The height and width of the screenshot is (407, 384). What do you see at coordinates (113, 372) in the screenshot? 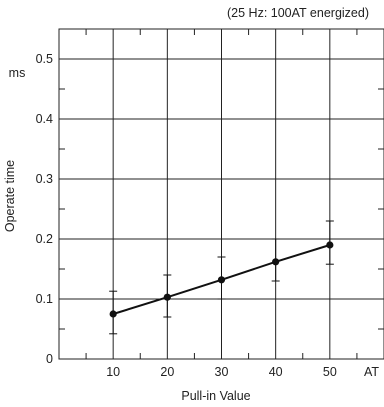
I see `x-tick-label: 10` at bounding box center [113, 372].